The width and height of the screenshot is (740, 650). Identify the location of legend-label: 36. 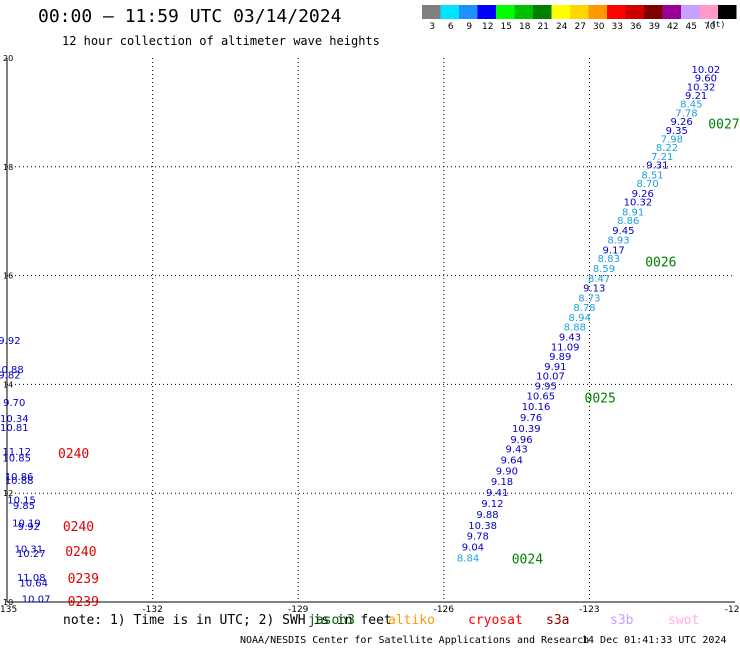
(636, 27).